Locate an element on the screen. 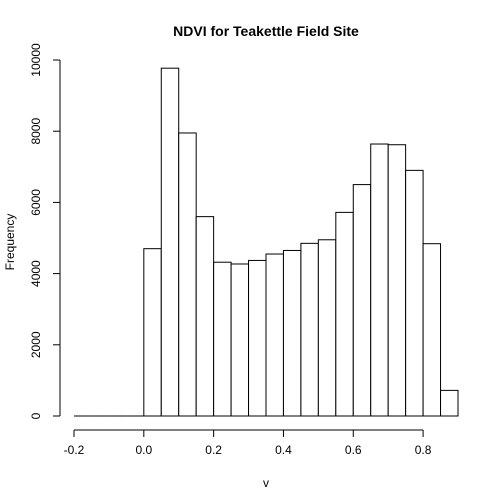 The height and width of the screenshot is (504, 504). x-tick-label: 0.0 is located at coordinates (143, 450).